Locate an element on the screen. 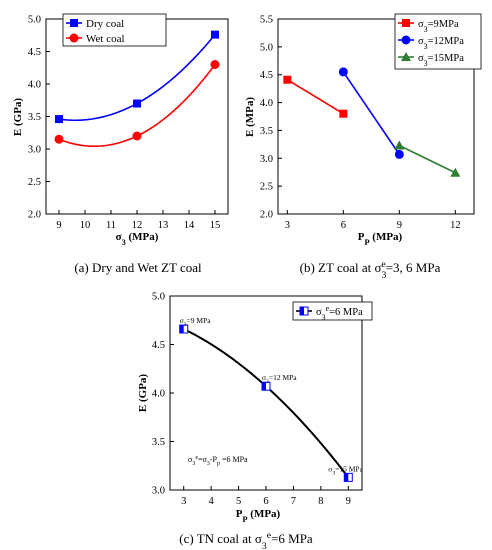 The width and height of the screenshot is (492, 550). legend-label: Dry coal is located at coordinates (105, 24).